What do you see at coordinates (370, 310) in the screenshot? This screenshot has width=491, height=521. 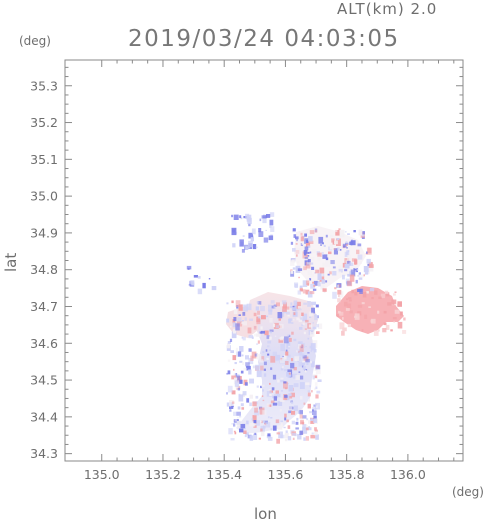 I see `echo-region-east` at bounding box center [370, 310].